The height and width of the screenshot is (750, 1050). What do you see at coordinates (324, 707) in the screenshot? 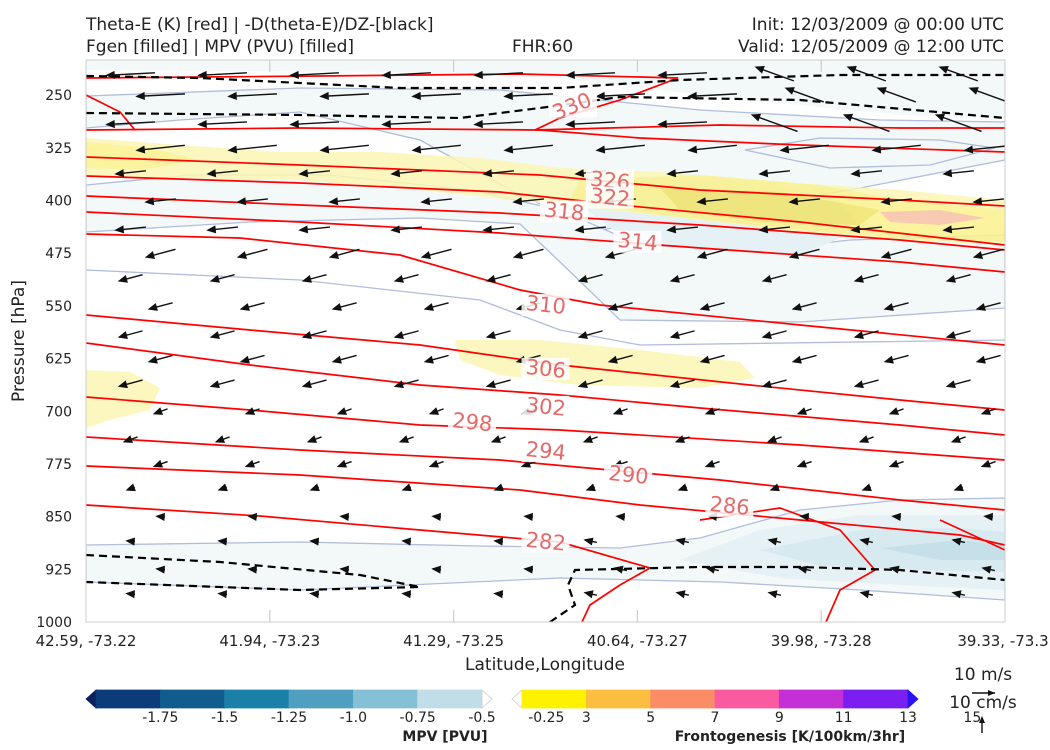
I see `colorbar-mpv: -1.75 -1.5 -1.25 -1.0 -0.75 -0.5 -0.25` at bounding box center [324, 707].